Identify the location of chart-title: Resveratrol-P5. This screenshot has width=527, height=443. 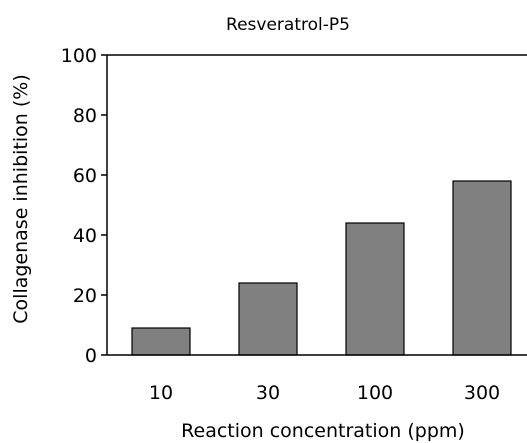
(288, 25).